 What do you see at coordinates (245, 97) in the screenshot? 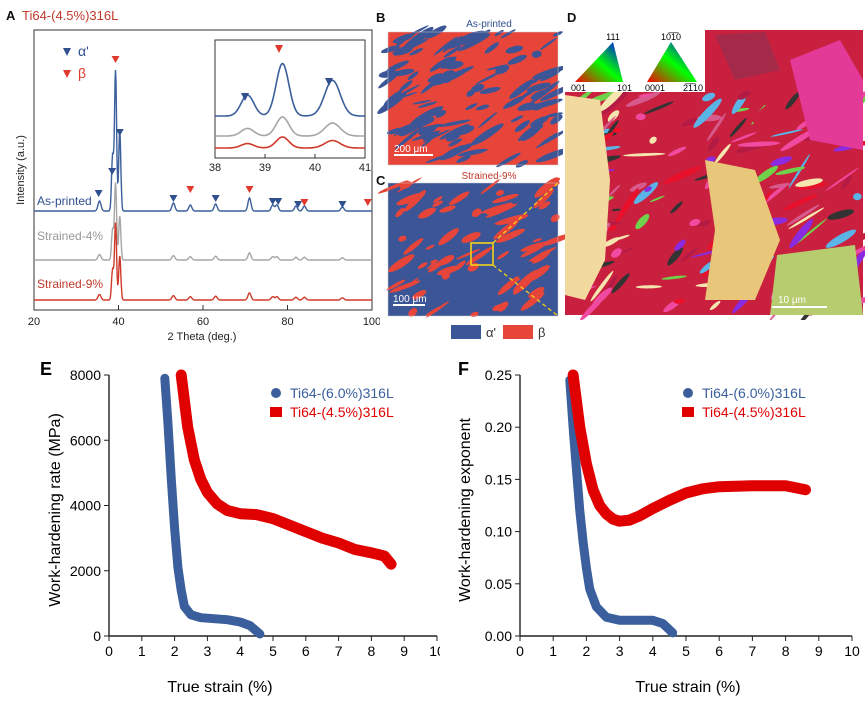
I see `inset-alpha-marker` at bounding box center [245, 97].